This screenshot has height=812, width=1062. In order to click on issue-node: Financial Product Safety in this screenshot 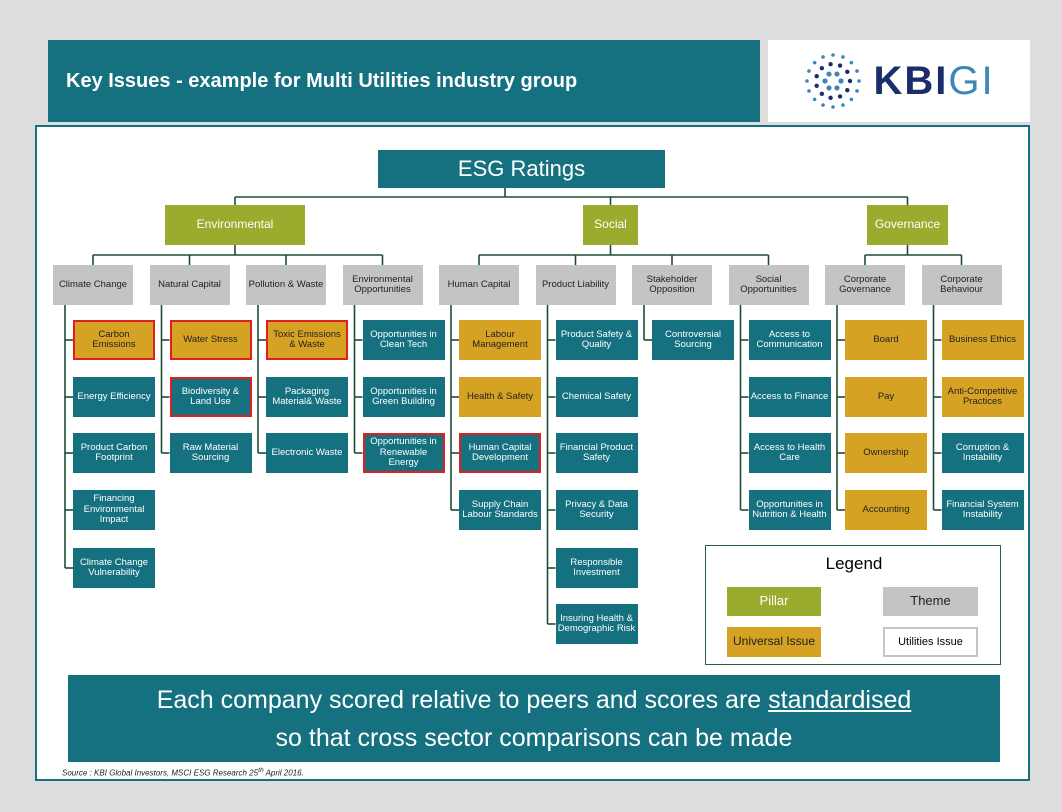, I will do `click(596, 453)`.